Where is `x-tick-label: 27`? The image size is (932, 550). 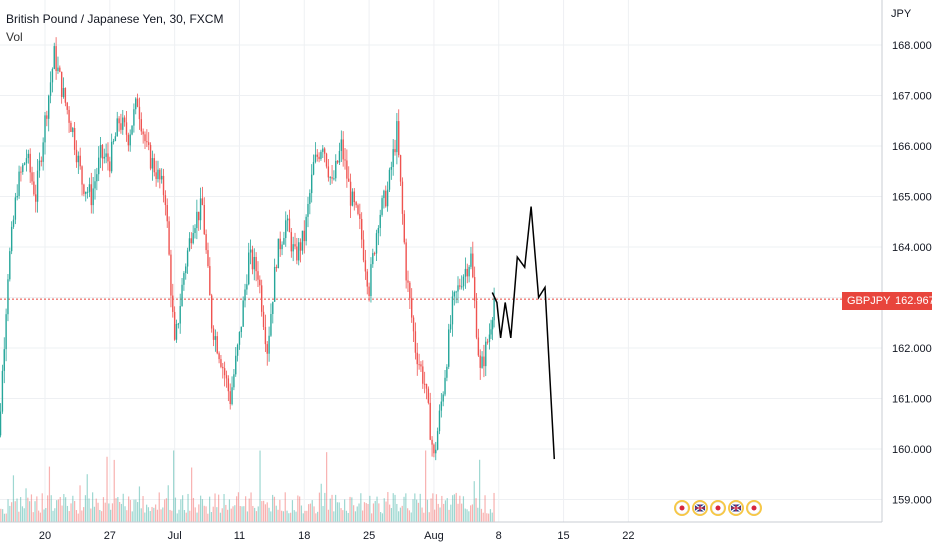 x-tick-label: 27 is located at coordinates (110, 536).